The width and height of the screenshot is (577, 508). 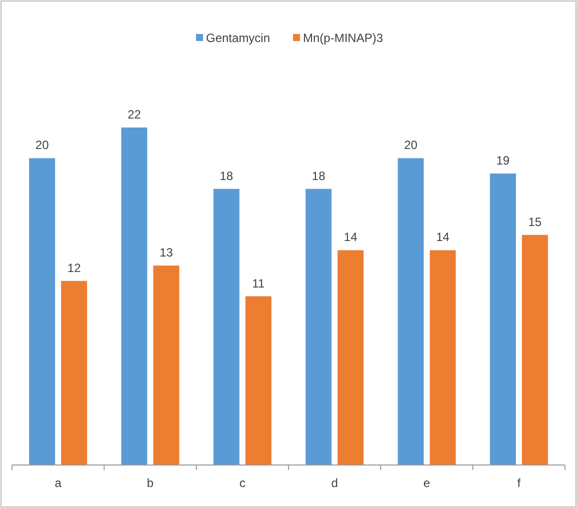 What do you see at coordinates (167, 253) in the screenshot?
I see `data-label: 13` at bounding box center [167, 253].